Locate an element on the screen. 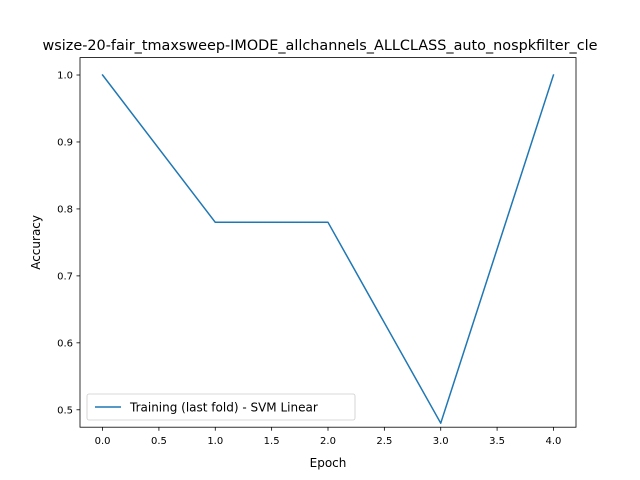 The height and width of the screenshot is (480, 640). y-tick-label: 0.7 is located at coordinates (65, 276).